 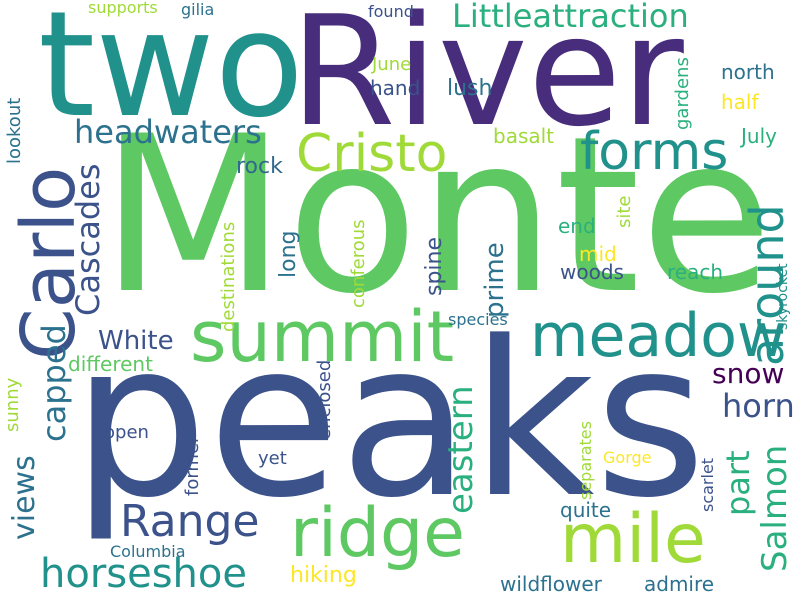 I want to click on word-headwaters: headwaters, so click(x=168, y=132).